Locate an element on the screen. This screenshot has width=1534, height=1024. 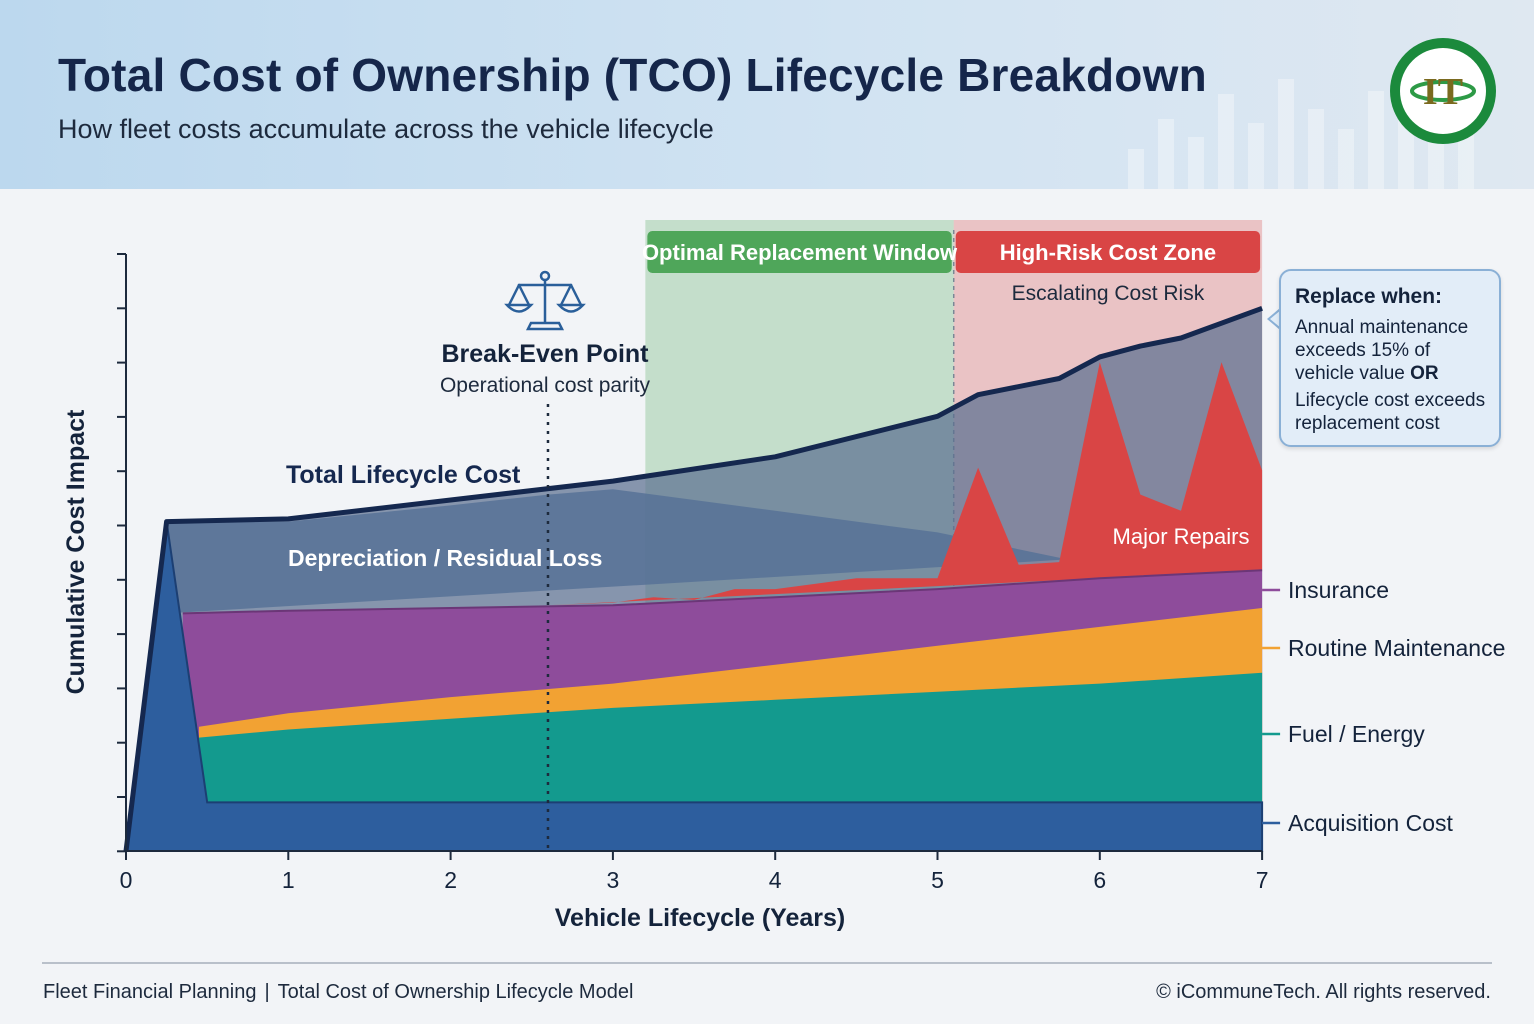
break-even-subtitle: Operational cost parity is located at coordinates (545, 385).